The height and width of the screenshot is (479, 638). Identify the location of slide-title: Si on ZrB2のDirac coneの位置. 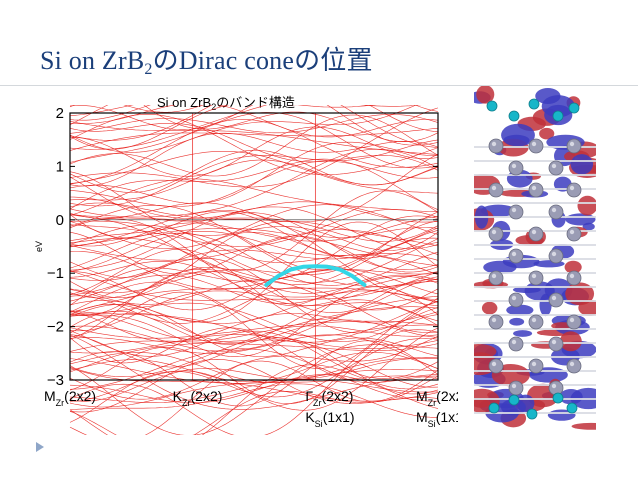
(206, 59).